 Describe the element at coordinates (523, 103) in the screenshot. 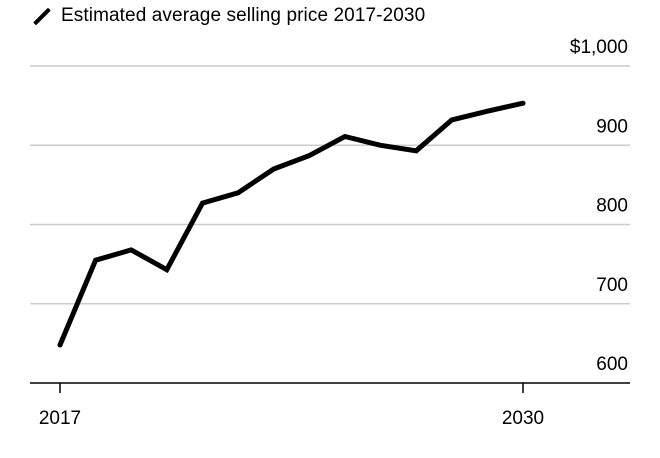

I see `data-point-2030` at that location.